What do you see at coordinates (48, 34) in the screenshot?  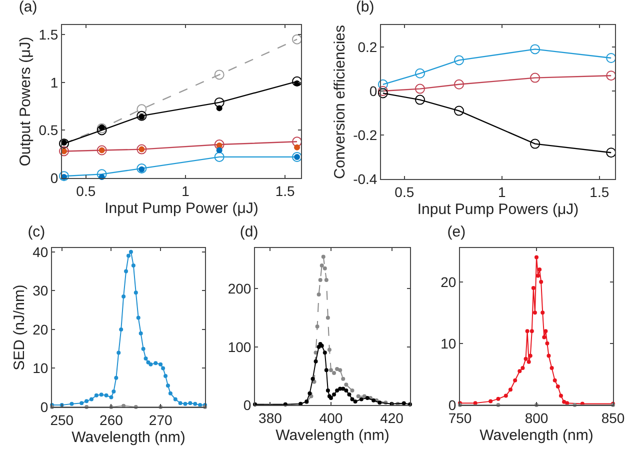 I see `y-tick-label: 1.5` at bounding box center [48, 34].